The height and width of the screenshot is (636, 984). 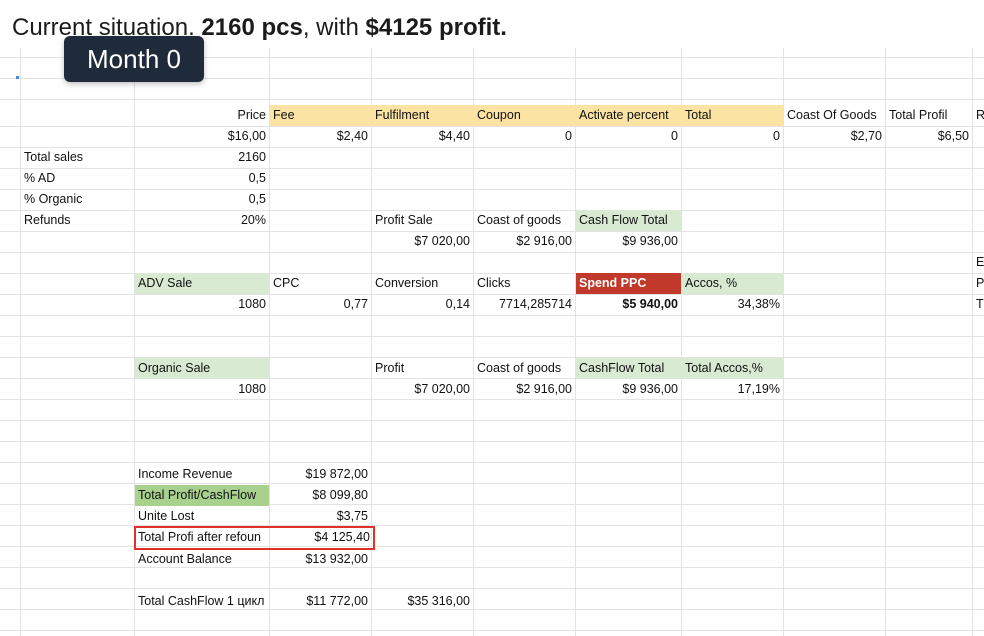 What do you see at coordinates (866, 136) in the screenshot?
I see `value-coast-goods: $2,70` at bounding box center [866, 136].